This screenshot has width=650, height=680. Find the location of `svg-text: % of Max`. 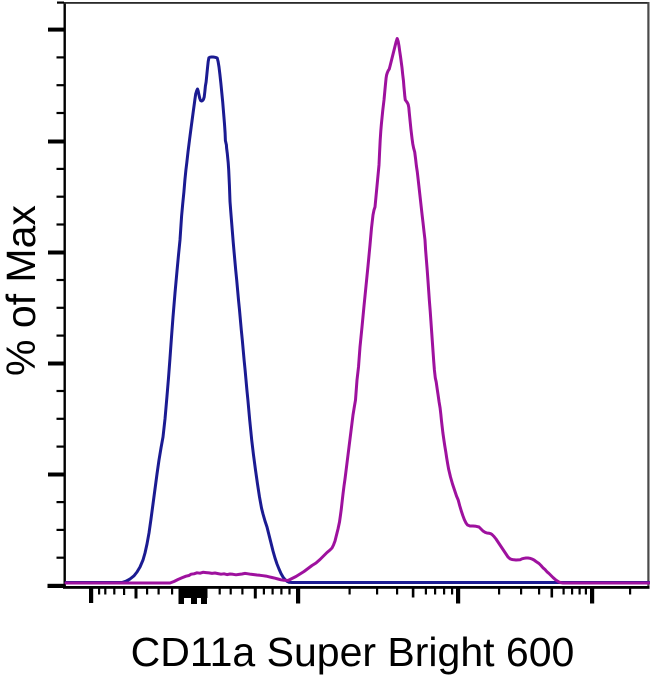

svg-text: % of Max is located at coordinates (22, 290).